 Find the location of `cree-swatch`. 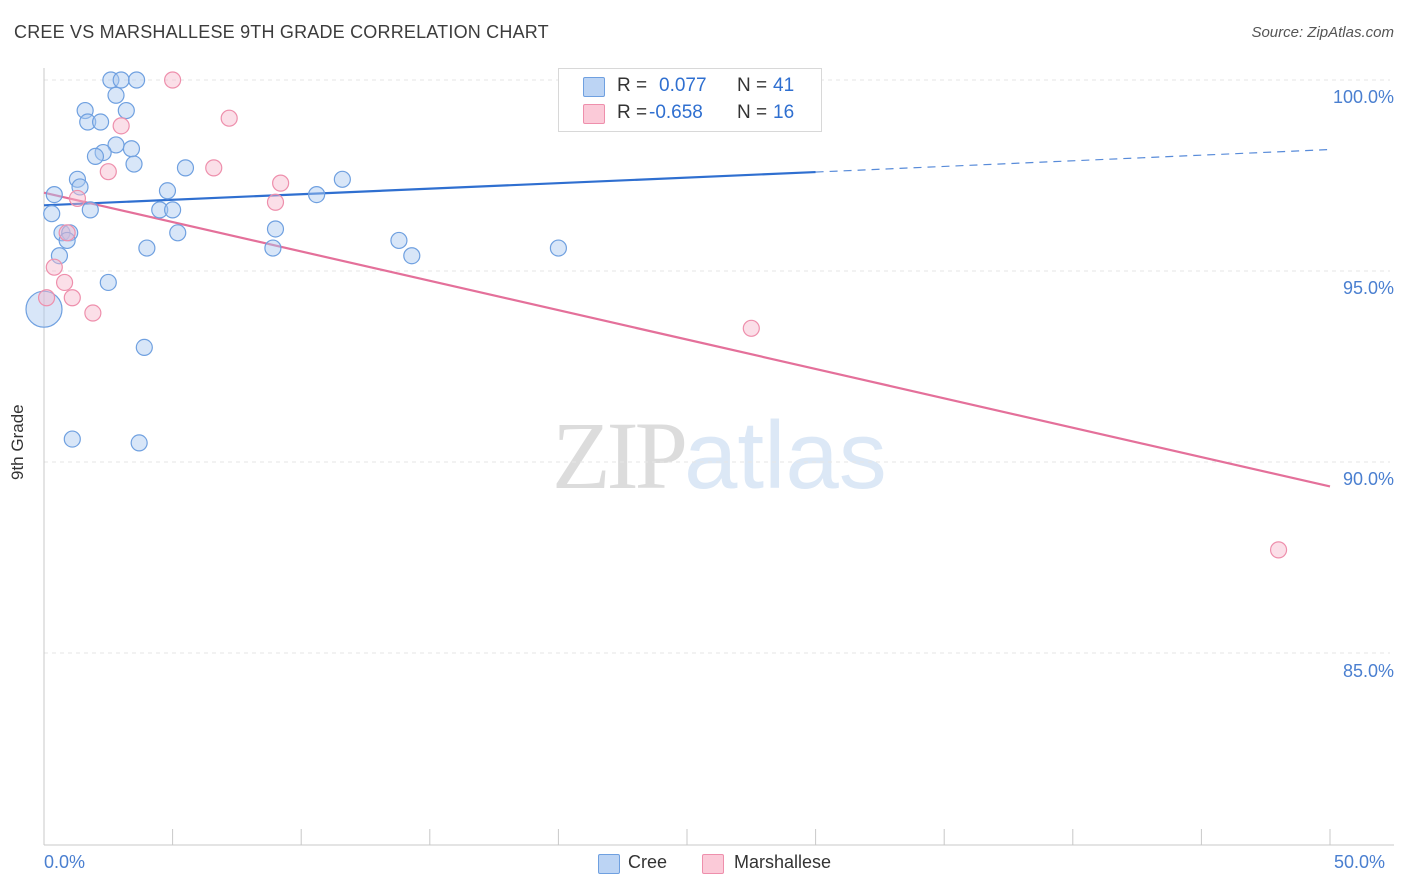

cree-swatch is located at coordinates (594, 87).